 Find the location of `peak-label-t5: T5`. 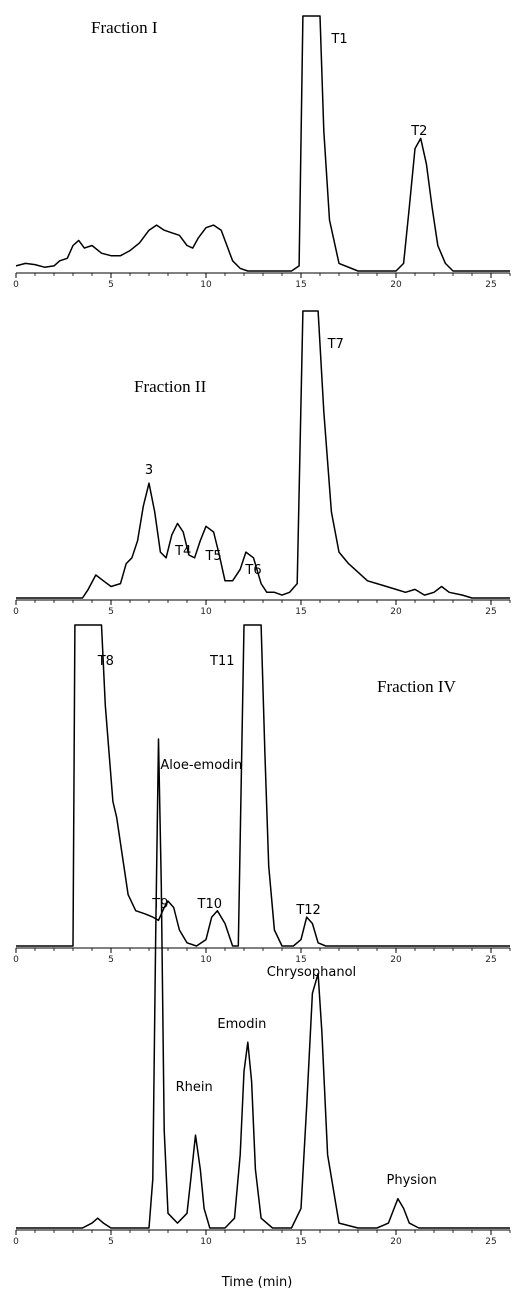

peak-label-t5: T5 is located at coordinates (212, 556).